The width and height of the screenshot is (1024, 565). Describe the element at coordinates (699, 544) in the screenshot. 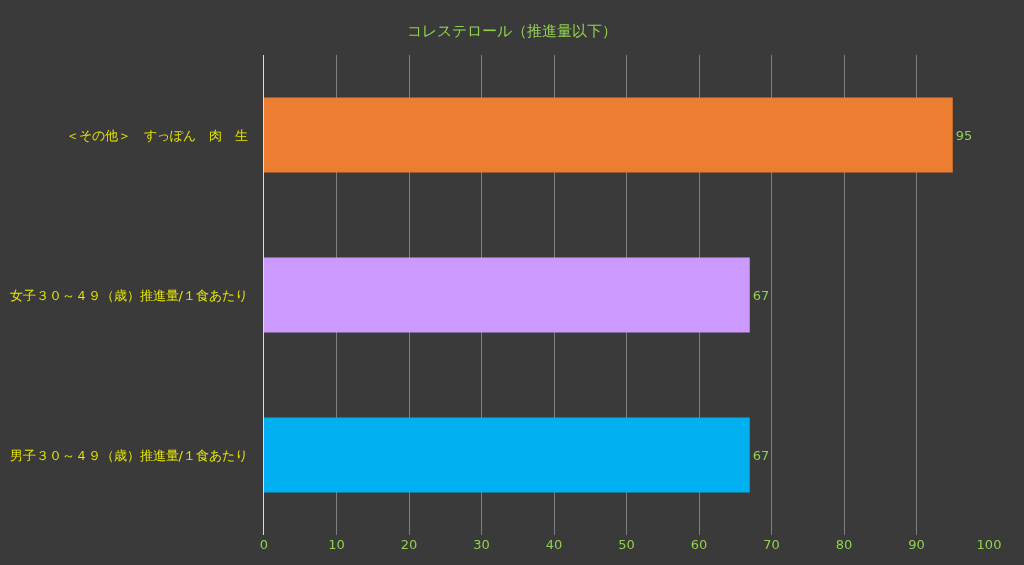

I see `x-tick-label: 60` at that location.